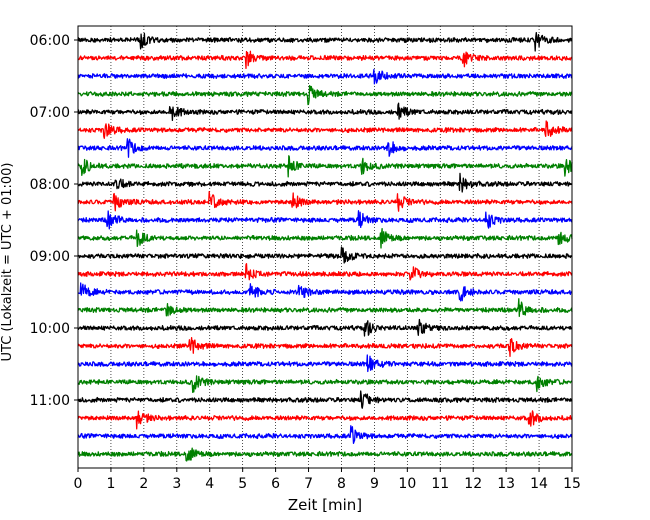 The height and width of the screenshot is (520, 650). Describe the element at coordinates (341, 484) in the screenshot. I see `x-tick-label: 8` at that location.